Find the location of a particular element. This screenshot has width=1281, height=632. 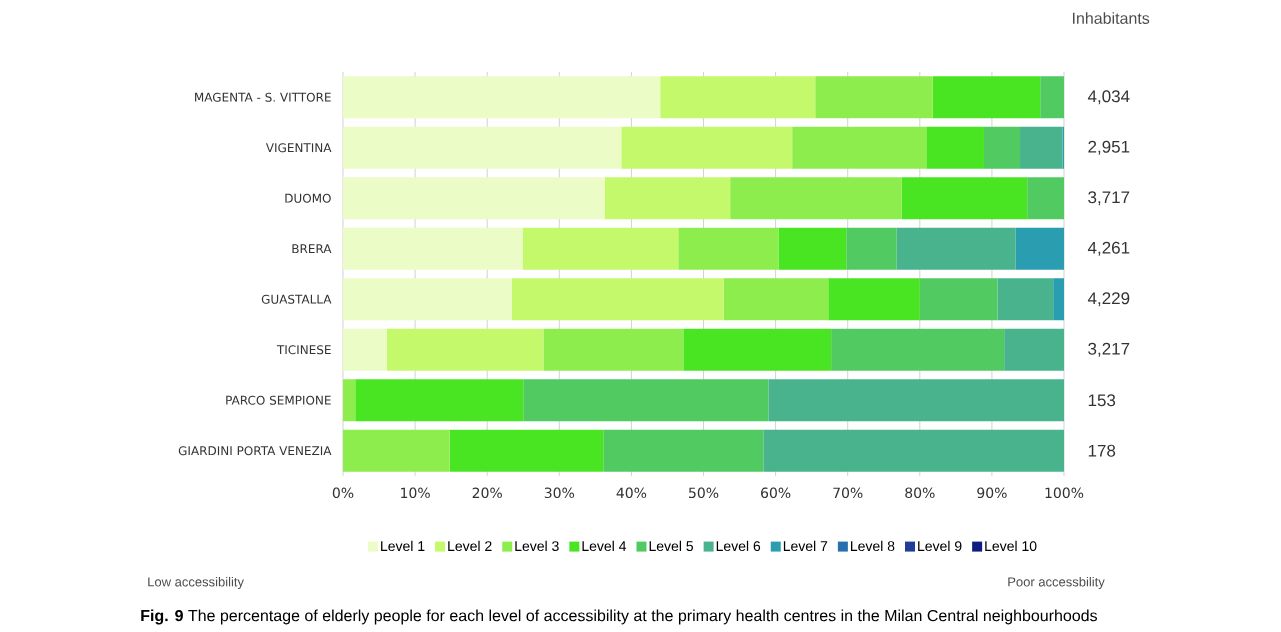

x-tick-label: 50% is located at coordinates (704, 493).